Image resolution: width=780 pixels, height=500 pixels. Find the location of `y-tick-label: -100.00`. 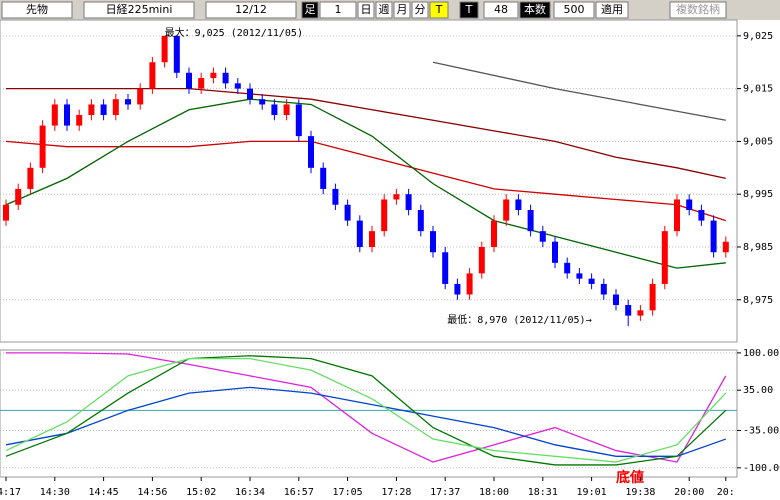

y-tick-label: -100.00 is located at coordinates (761, 468).